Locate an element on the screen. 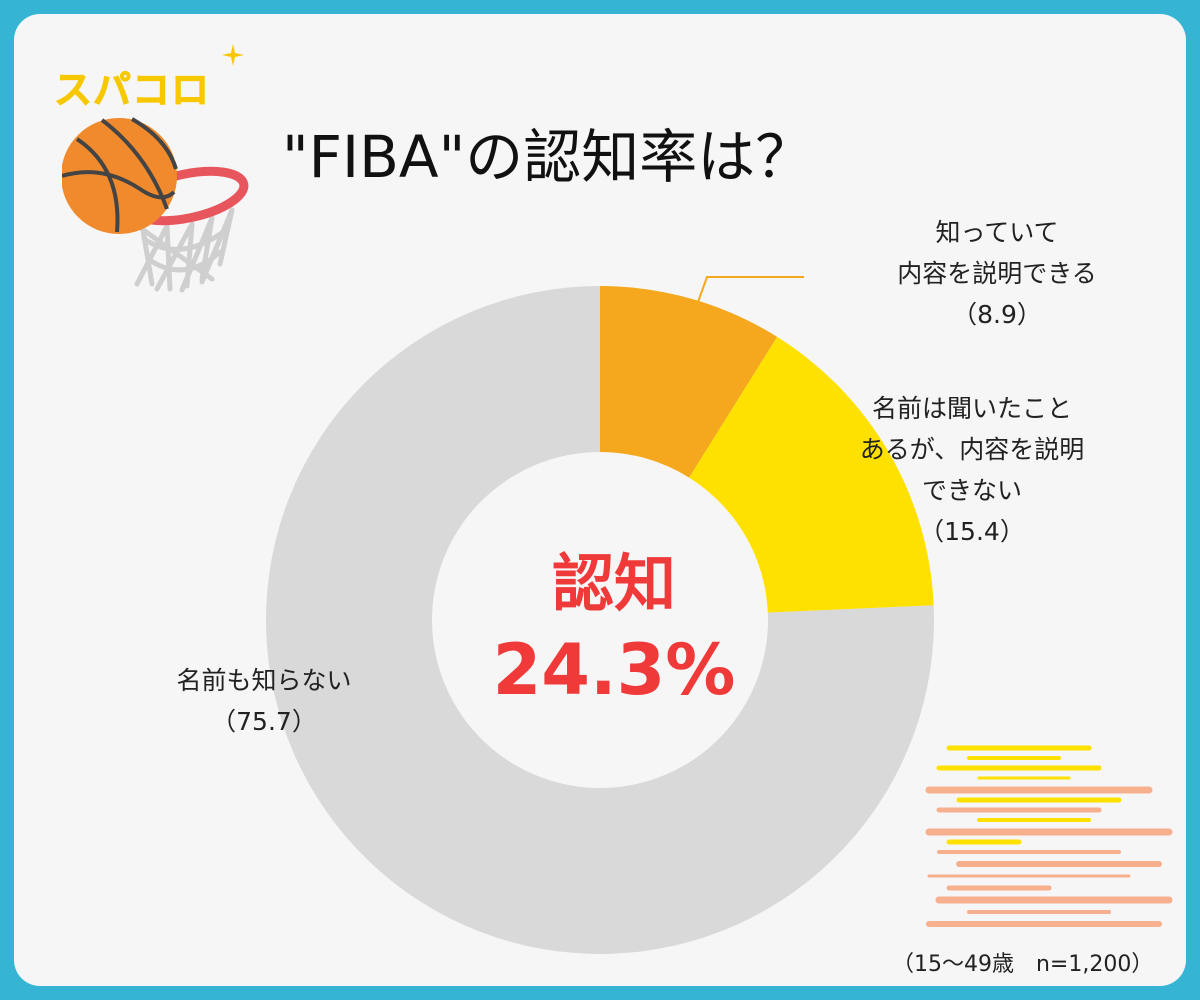  slice-label-line: あるが、内容を説明 is located at coordinates (972, 449).